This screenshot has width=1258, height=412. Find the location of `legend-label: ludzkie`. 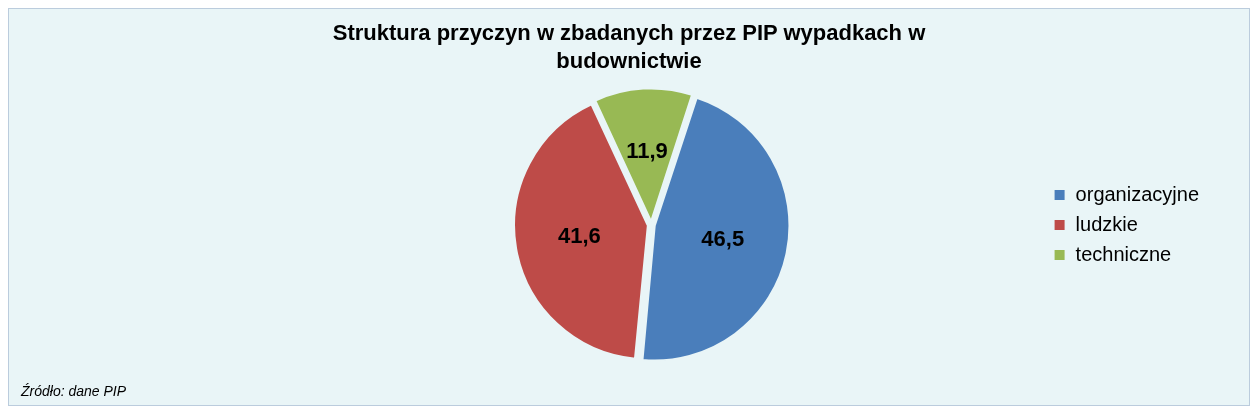

legend-label: ludzkie is located at coordinates (1106, 223).